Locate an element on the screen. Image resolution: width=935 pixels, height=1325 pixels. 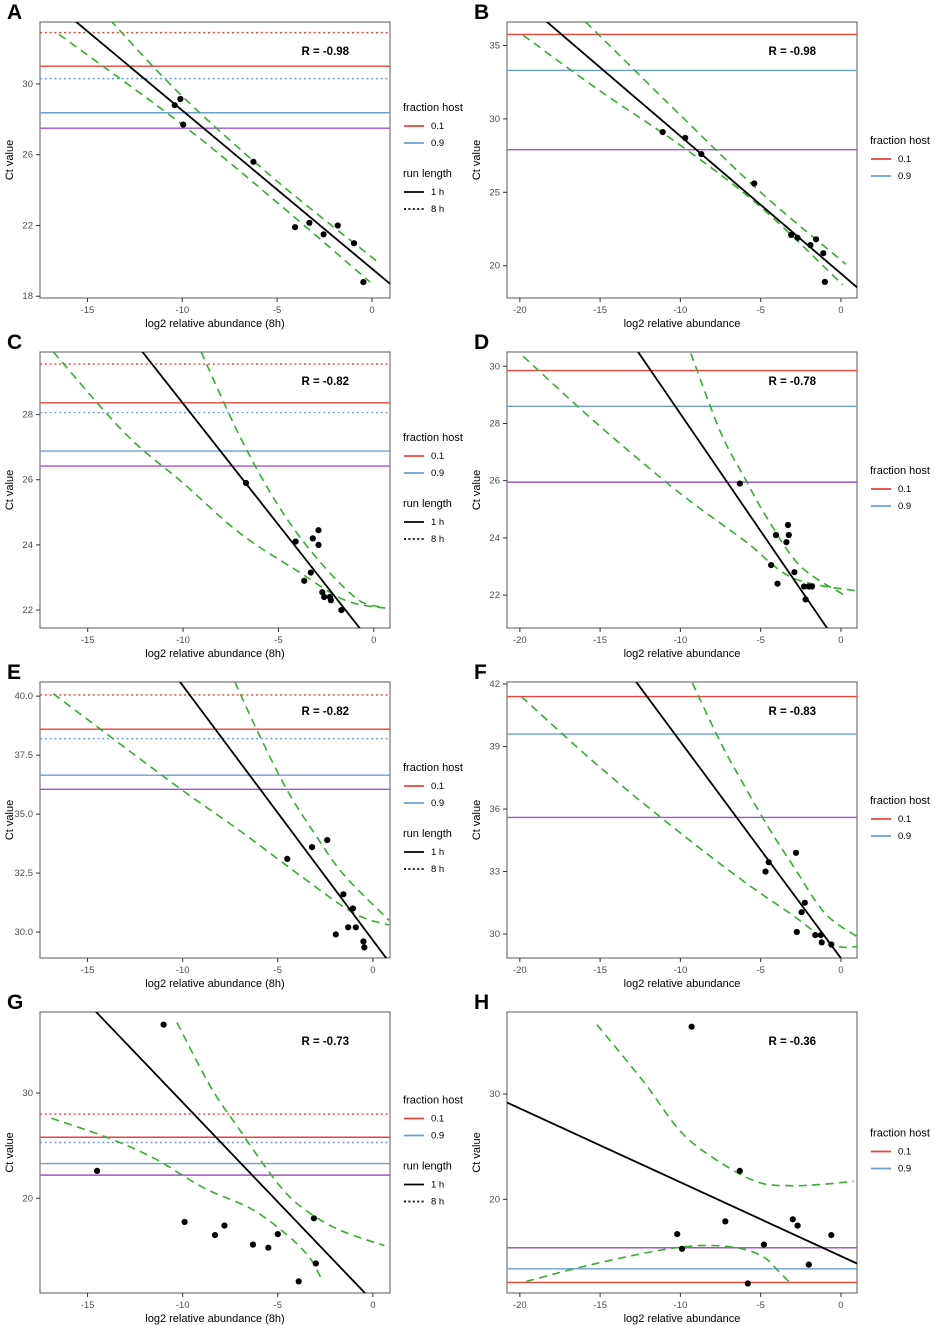
y-tick-label: 18 is located at coordinates (27, 296).